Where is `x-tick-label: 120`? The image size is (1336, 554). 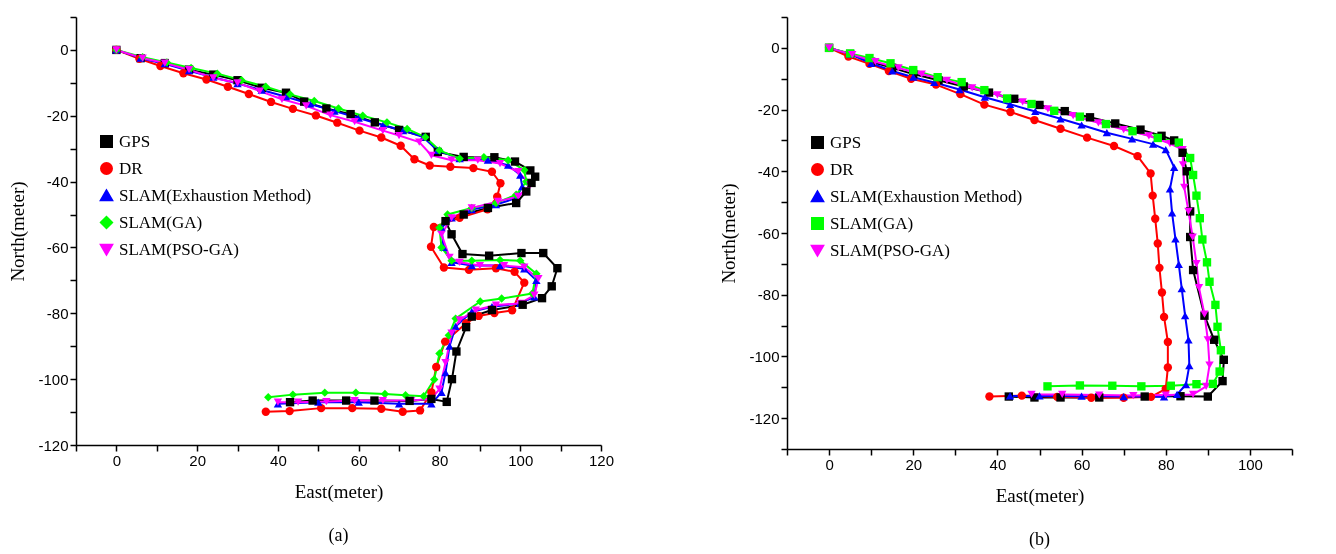 x-tick-label: 120 is located at coordinates (601, 460).